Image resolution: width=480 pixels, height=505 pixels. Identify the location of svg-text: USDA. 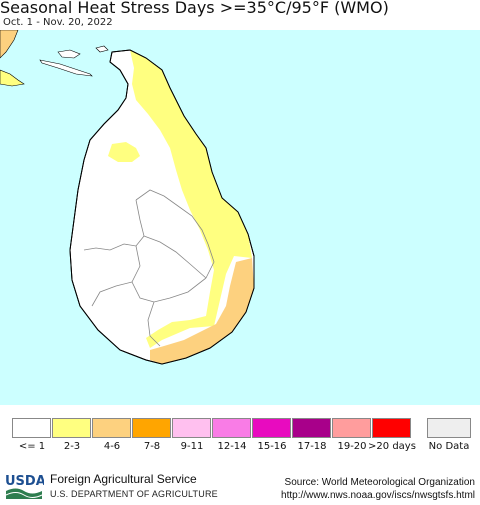
(24, 481).